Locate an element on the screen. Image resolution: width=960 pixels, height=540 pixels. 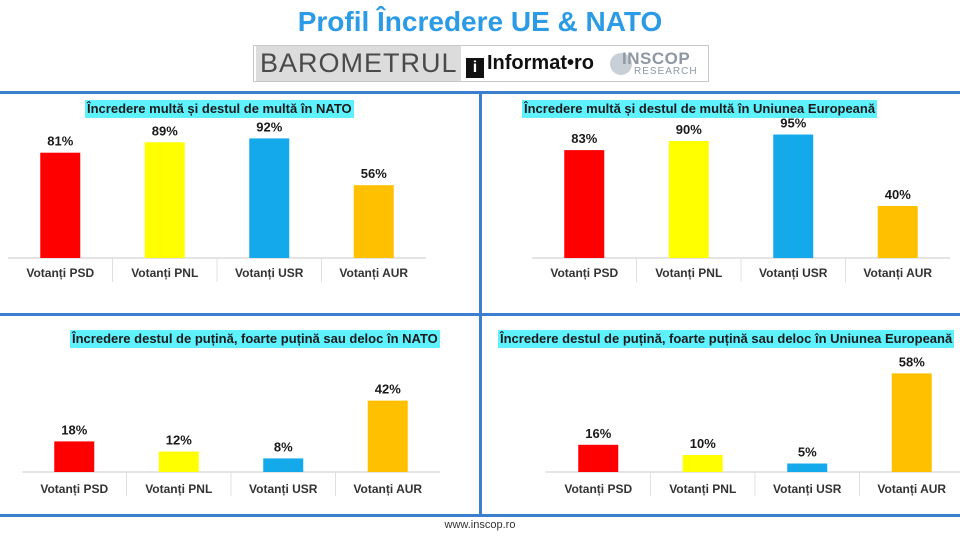
informat-logo-text: Informat•ro is located at coordinates (541, 63).